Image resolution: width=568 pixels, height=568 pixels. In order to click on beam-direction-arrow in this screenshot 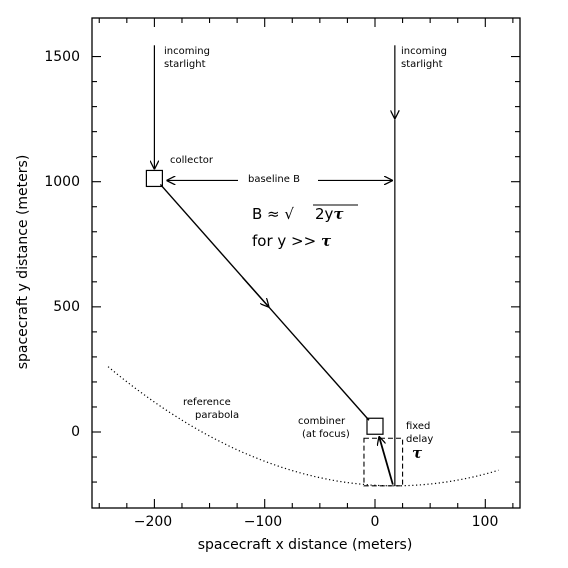, I will do `click(255, 292)`.